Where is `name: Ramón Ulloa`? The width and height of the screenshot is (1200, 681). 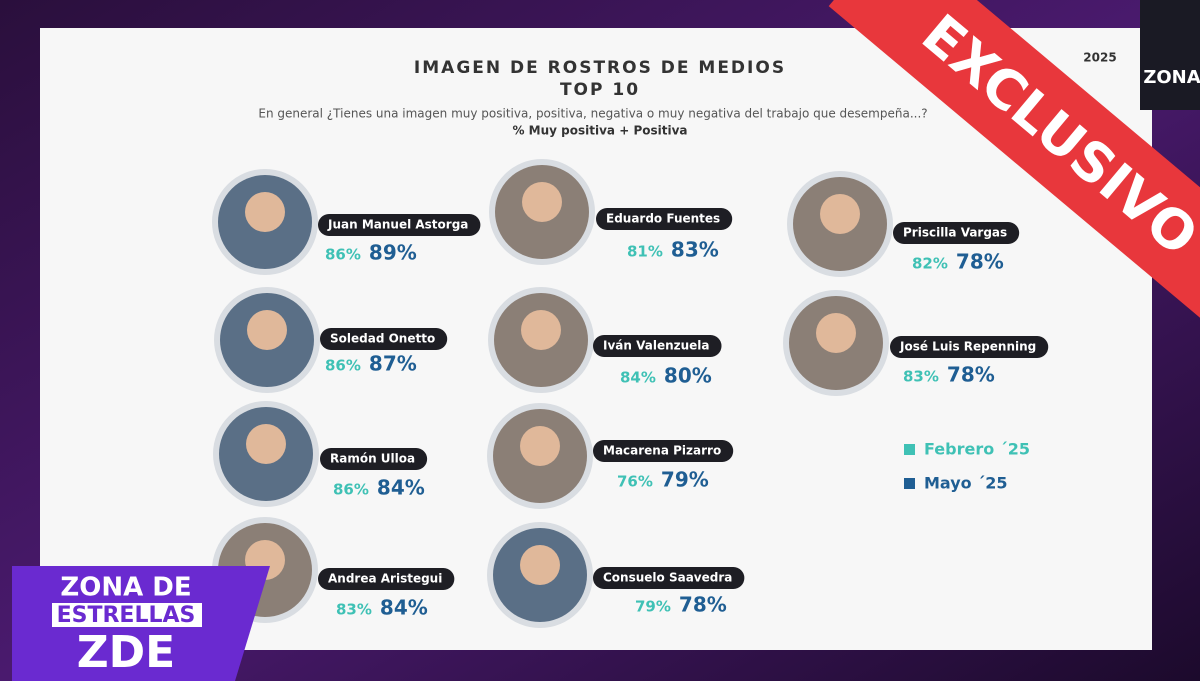
name: Ramón Ulloa is located at coordinates (372, 459).